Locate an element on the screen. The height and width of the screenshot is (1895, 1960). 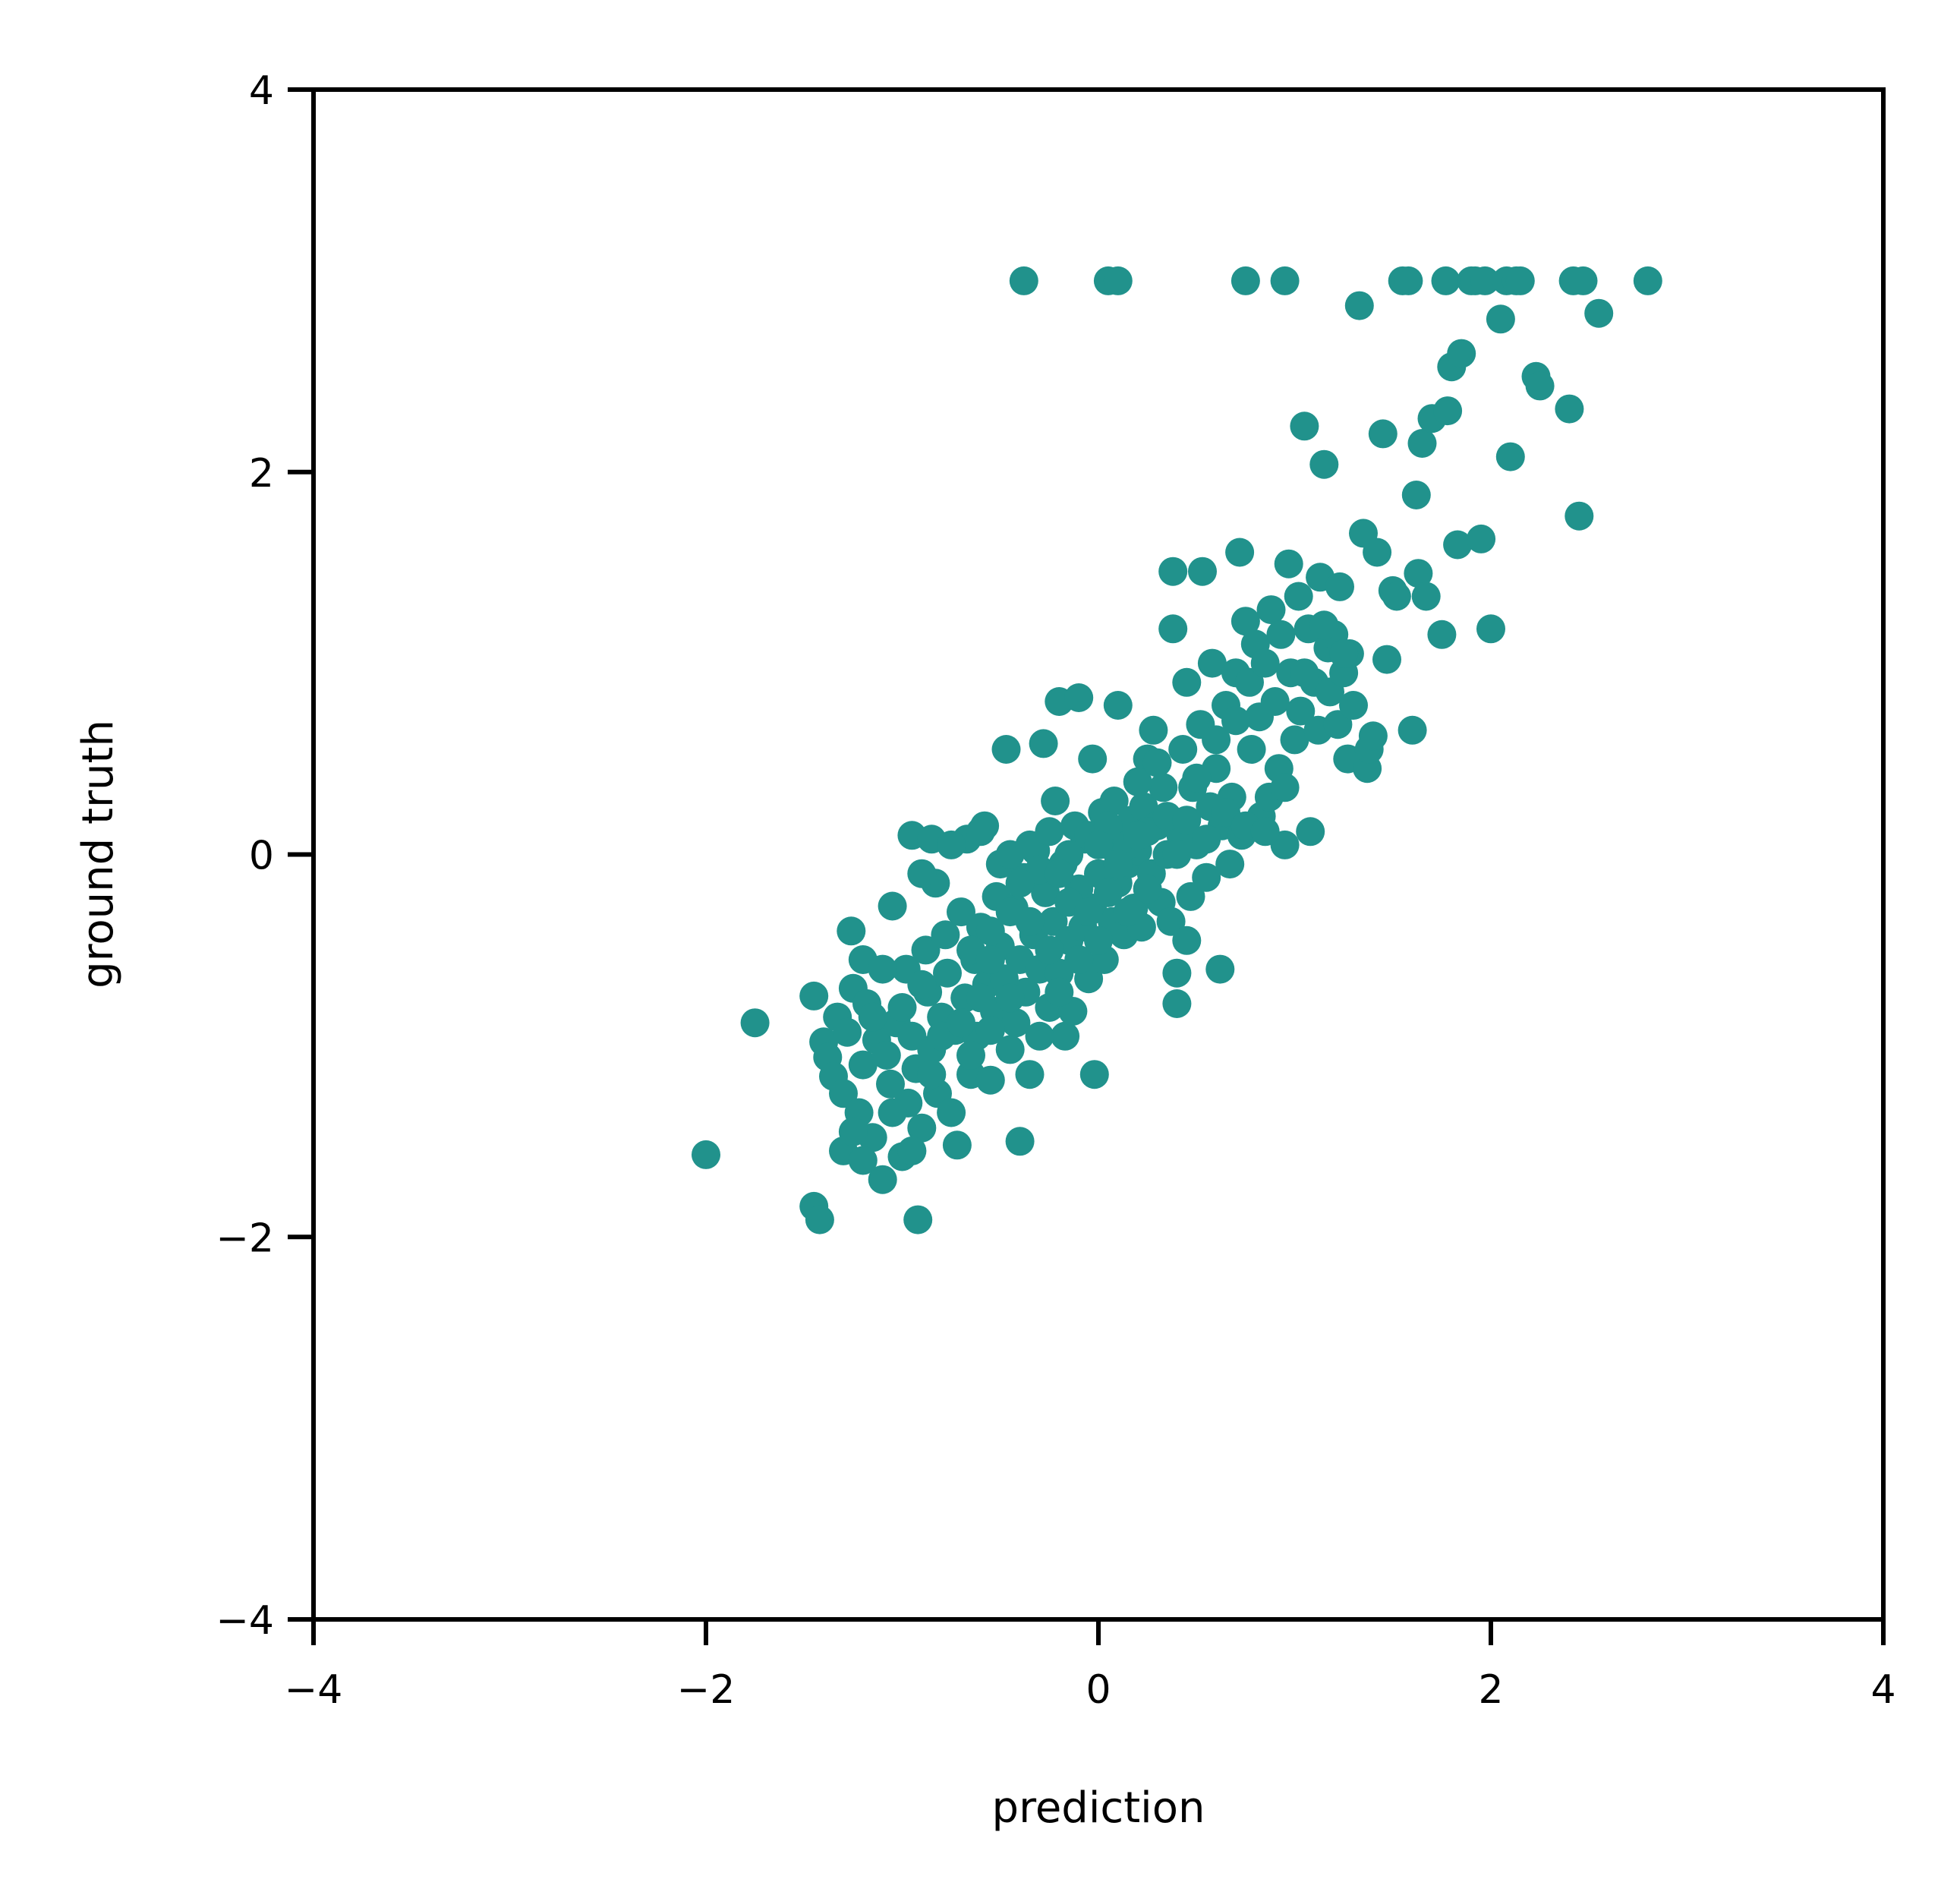
x-tick-label: −4 is located at coordinates (314, 1690).